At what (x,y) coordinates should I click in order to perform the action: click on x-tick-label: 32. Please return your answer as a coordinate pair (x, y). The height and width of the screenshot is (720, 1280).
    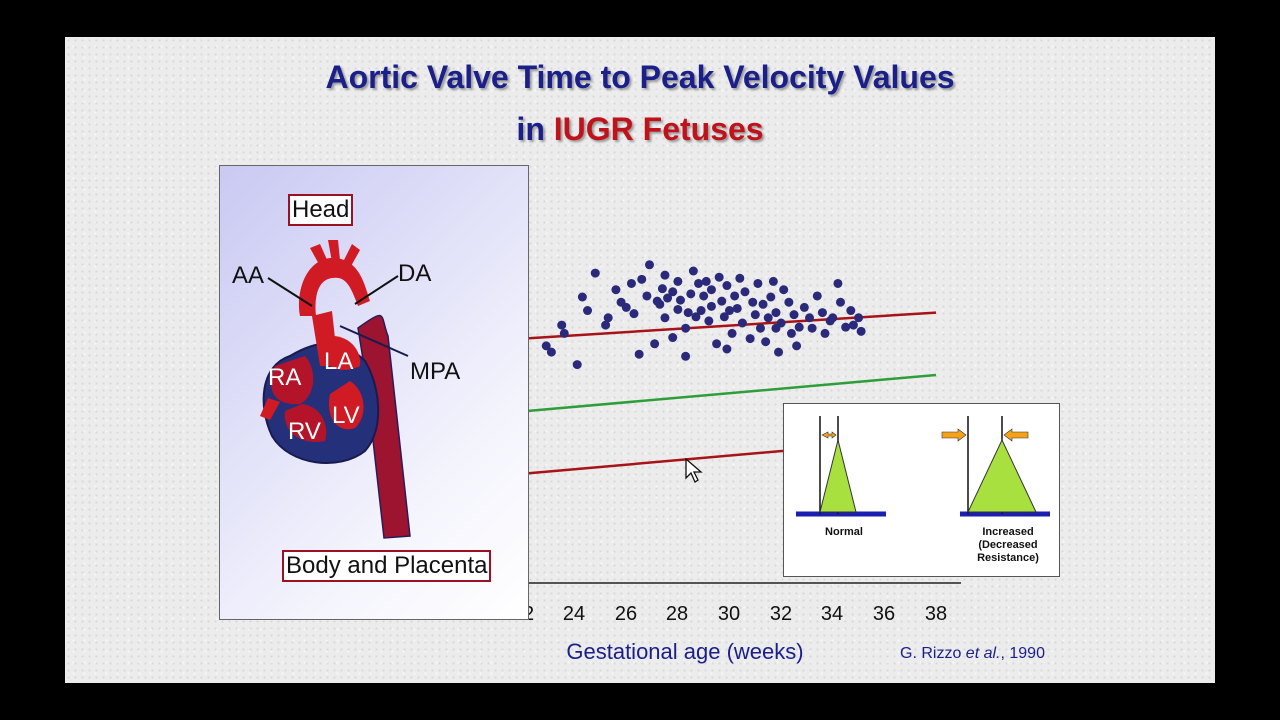
    Looking at the image, I should click on (781, 614).